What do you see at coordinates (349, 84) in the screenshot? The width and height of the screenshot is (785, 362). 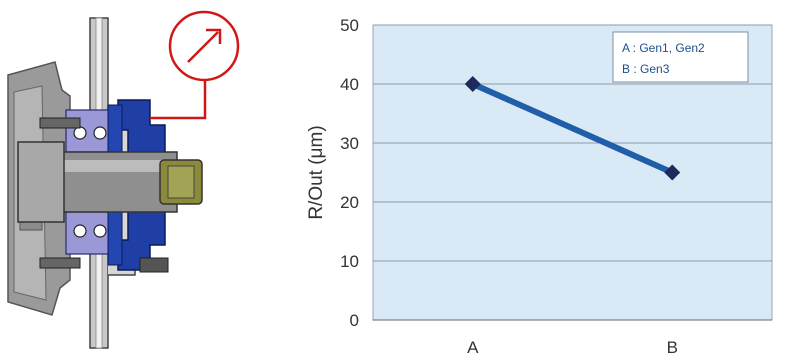 I see `y-tick-label: 40` at bounding box center [349, 84].